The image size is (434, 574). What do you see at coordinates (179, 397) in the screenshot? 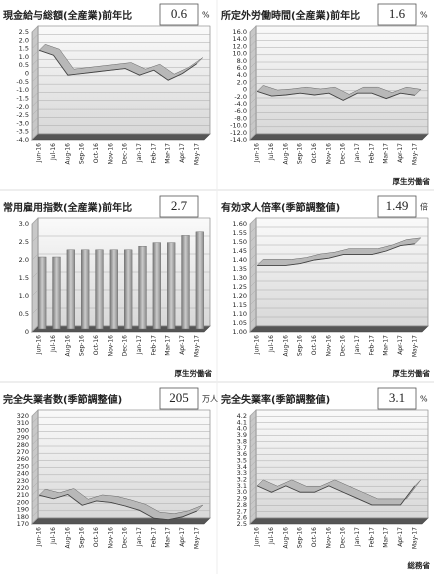
I see `latest-value: 205` at bounding box center [179, 397].